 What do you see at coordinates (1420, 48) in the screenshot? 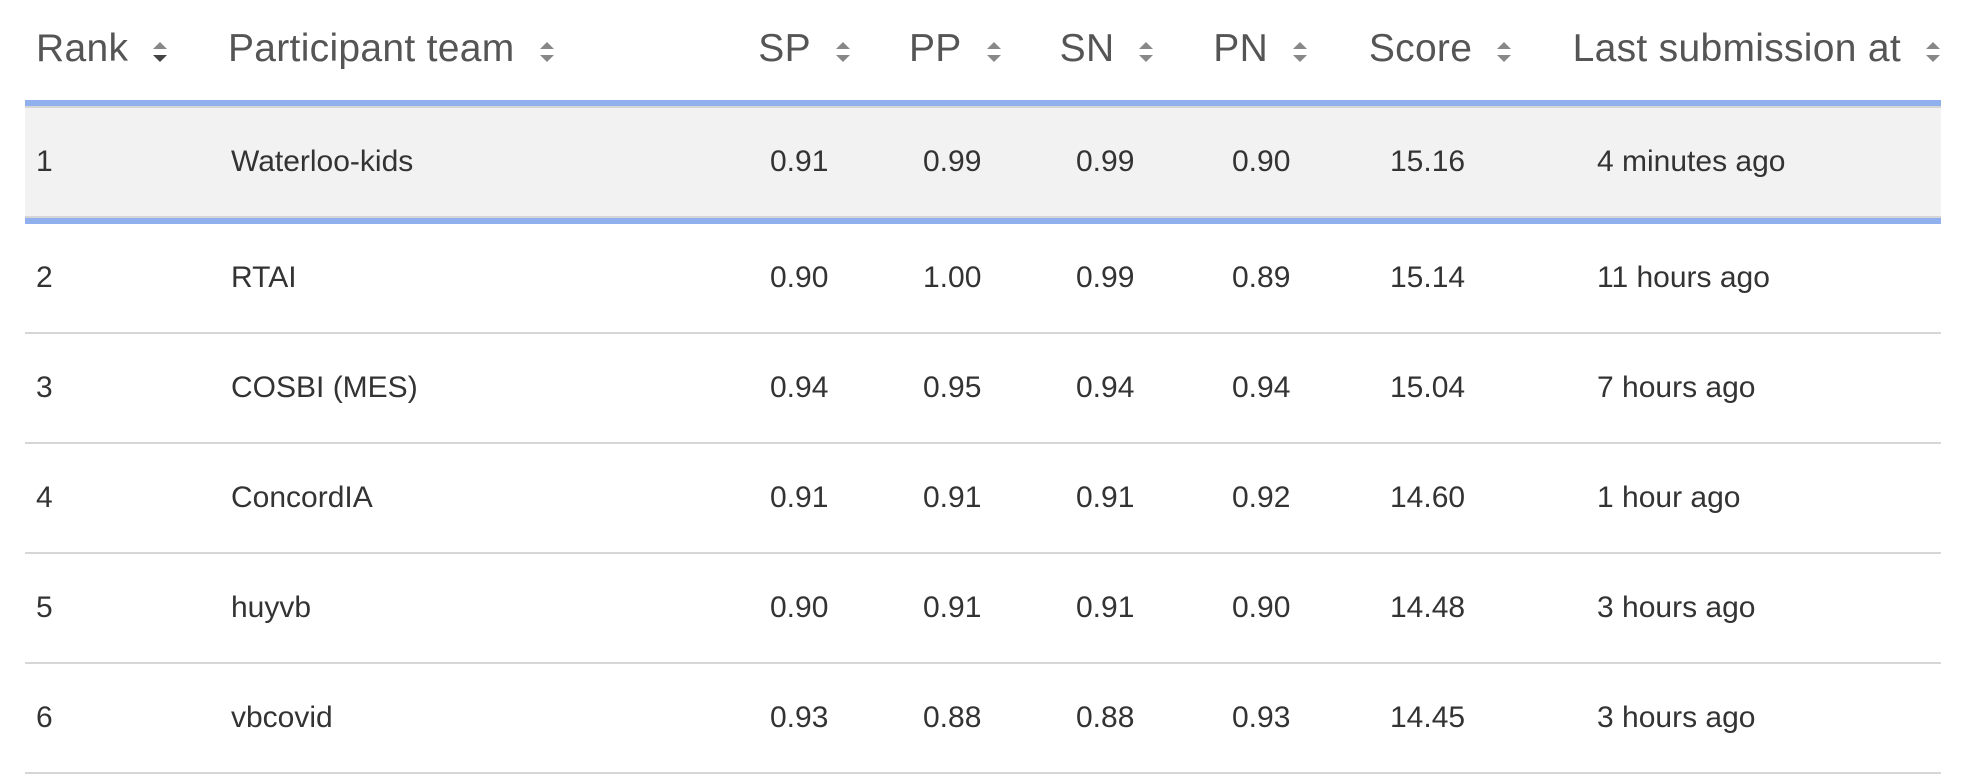
I see `column-header-label: Score` at bounding box center [1420, 48].